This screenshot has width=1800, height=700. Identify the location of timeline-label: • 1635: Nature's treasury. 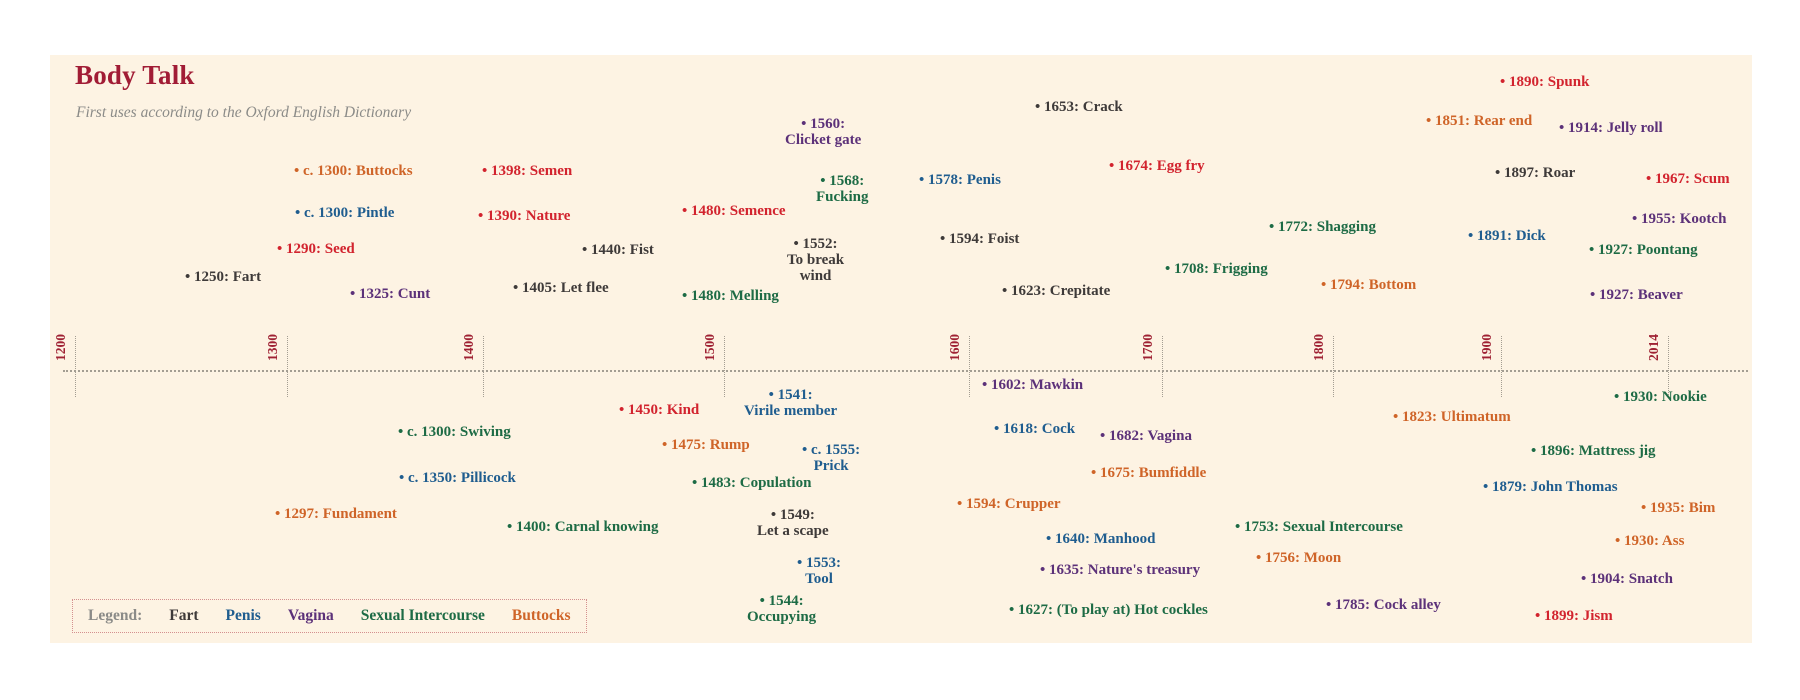
(1120, 570).